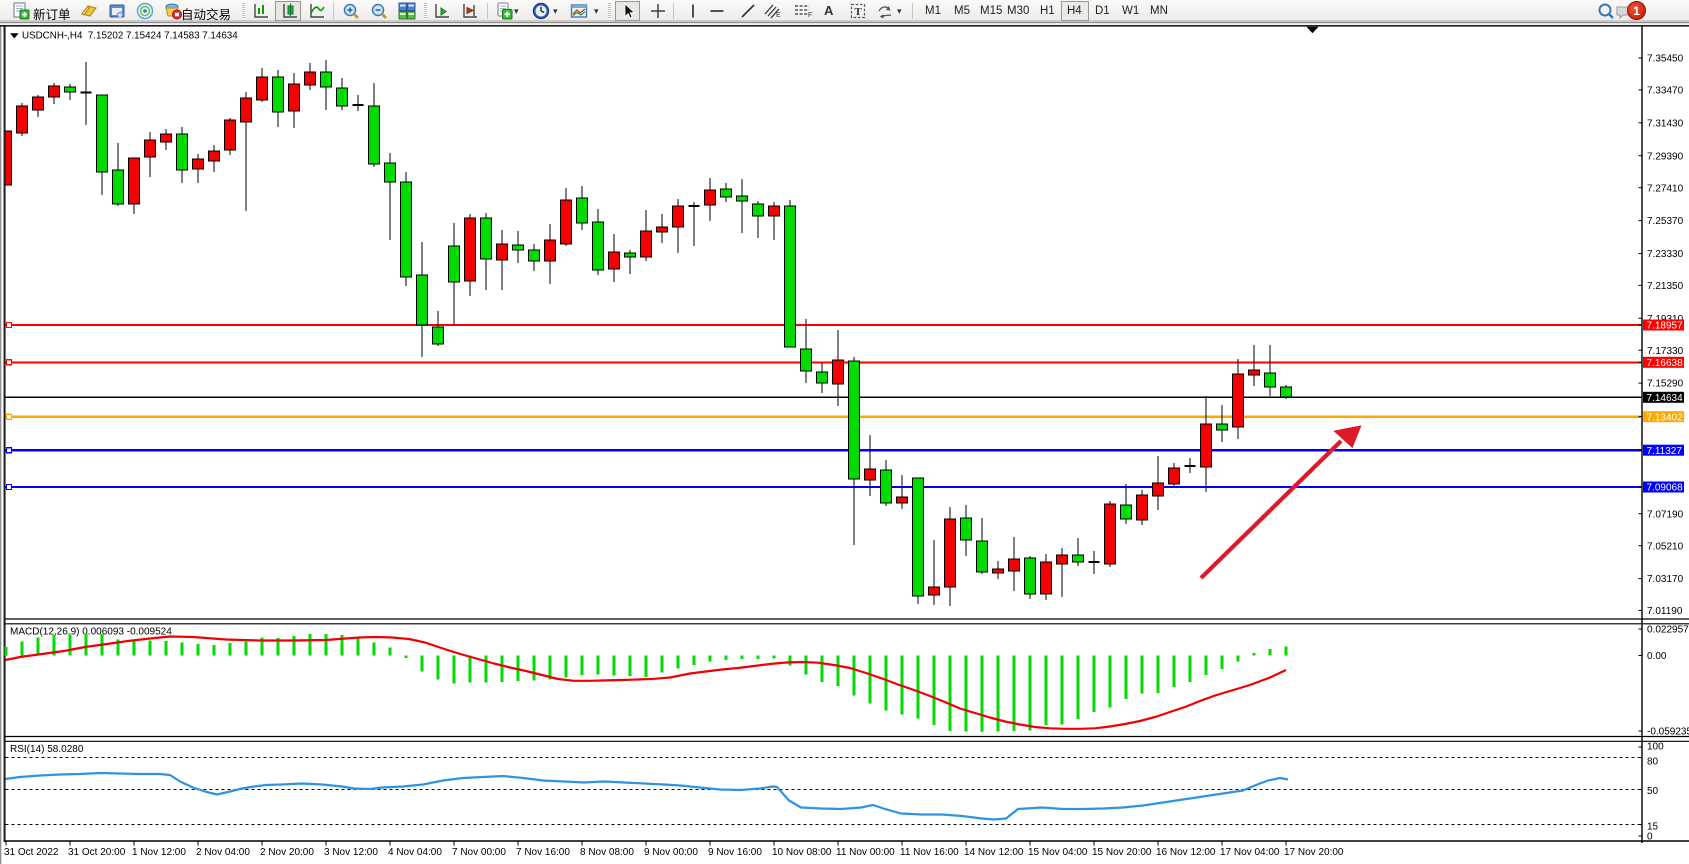 The height and width of the screenshot is (864, 1689). Describe the element at coordinates (1653, 827) in the screenshot. I see `svg-text: 15` at that location.